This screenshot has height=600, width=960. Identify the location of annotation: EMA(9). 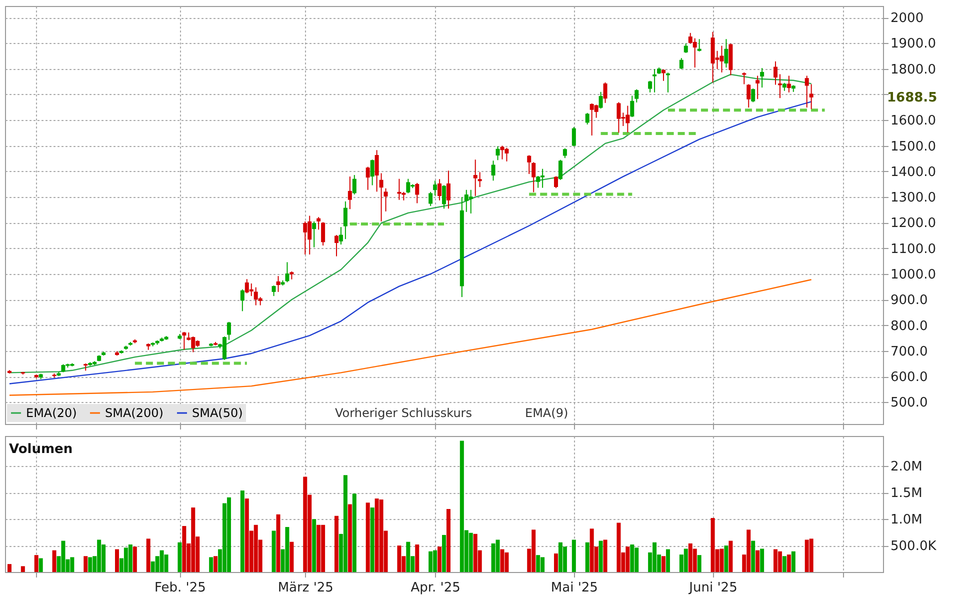
(546, 413).